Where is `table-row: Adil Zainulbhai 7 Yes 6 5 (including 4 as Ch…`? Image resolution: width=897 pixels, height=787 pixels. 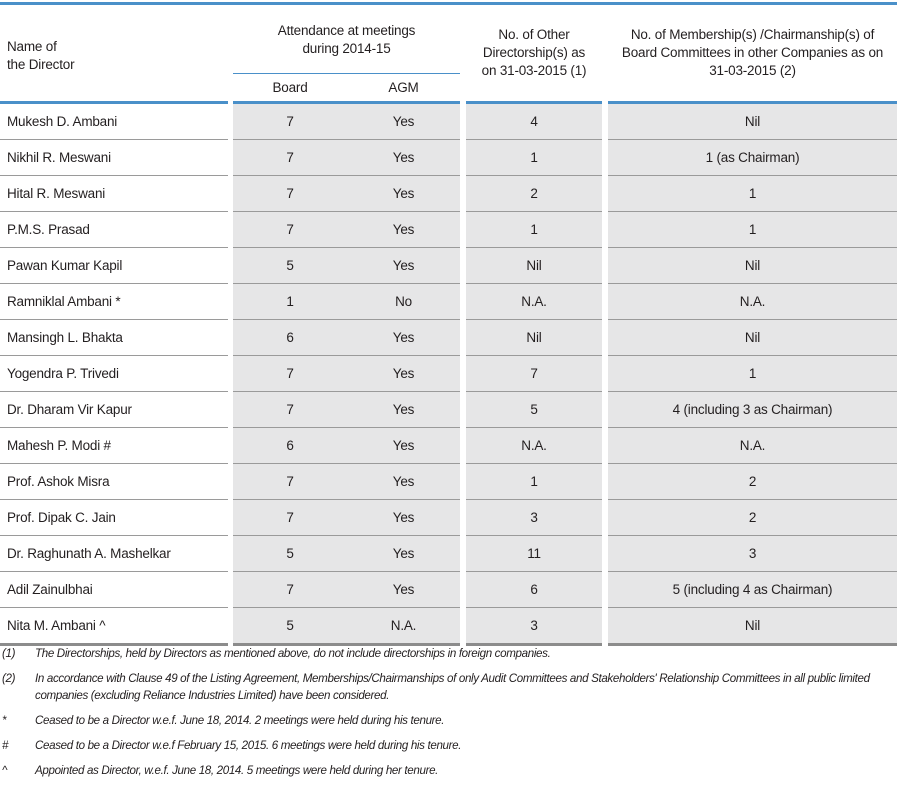
table-row: Adil Zainulbhai 7 Yes 6 5 (including 4 as Ch… is located at coordinates (448, 590).